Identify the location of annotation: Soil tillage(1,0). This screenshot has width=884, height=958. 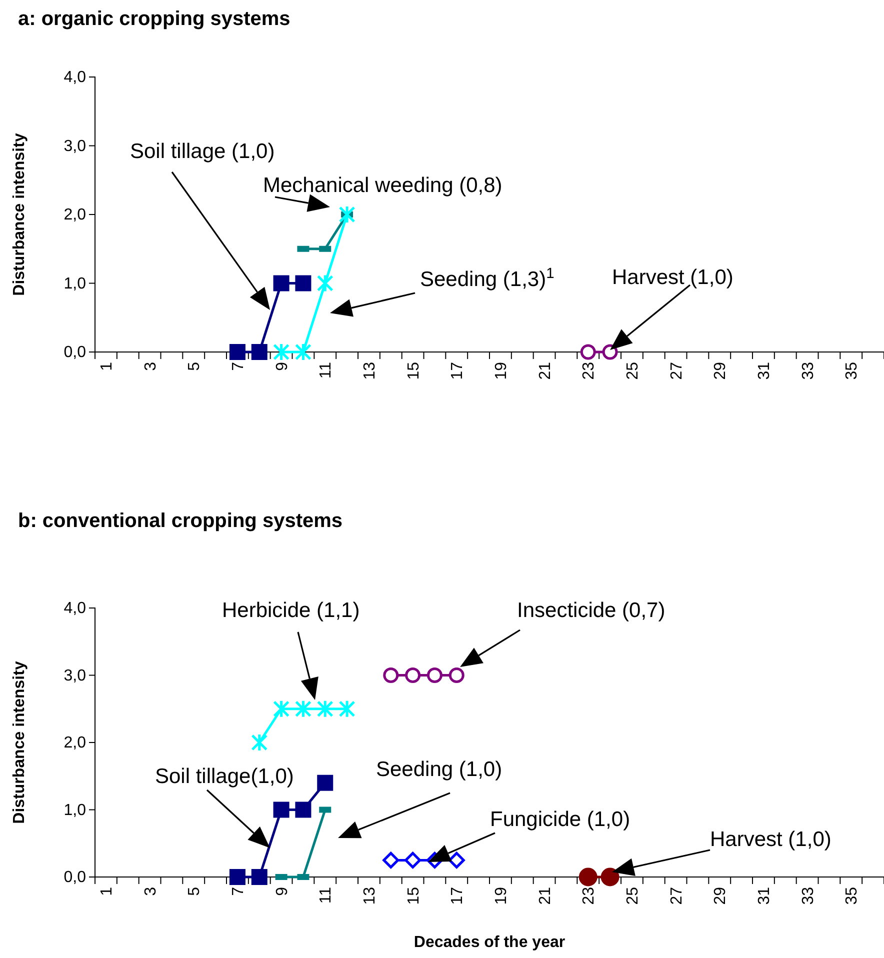
(224, 776).